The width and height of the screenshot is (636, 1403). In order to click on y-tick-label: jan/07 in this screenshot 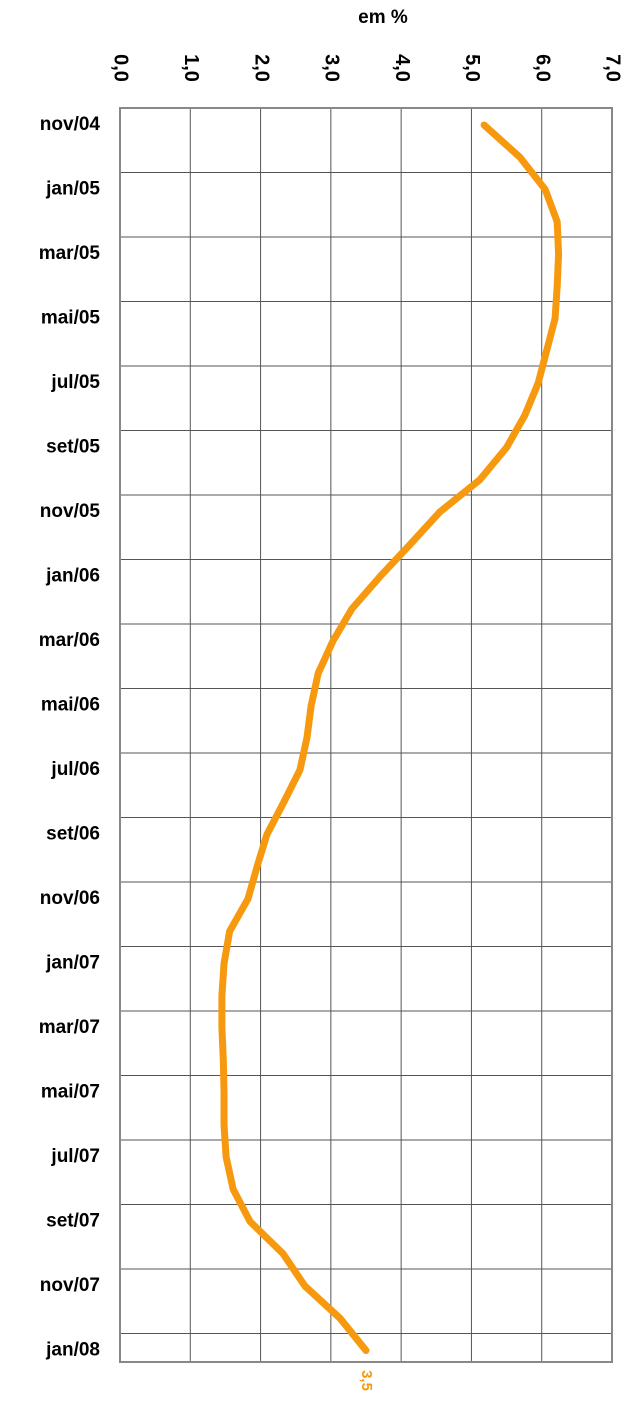, I will do `click(72, 963)`.